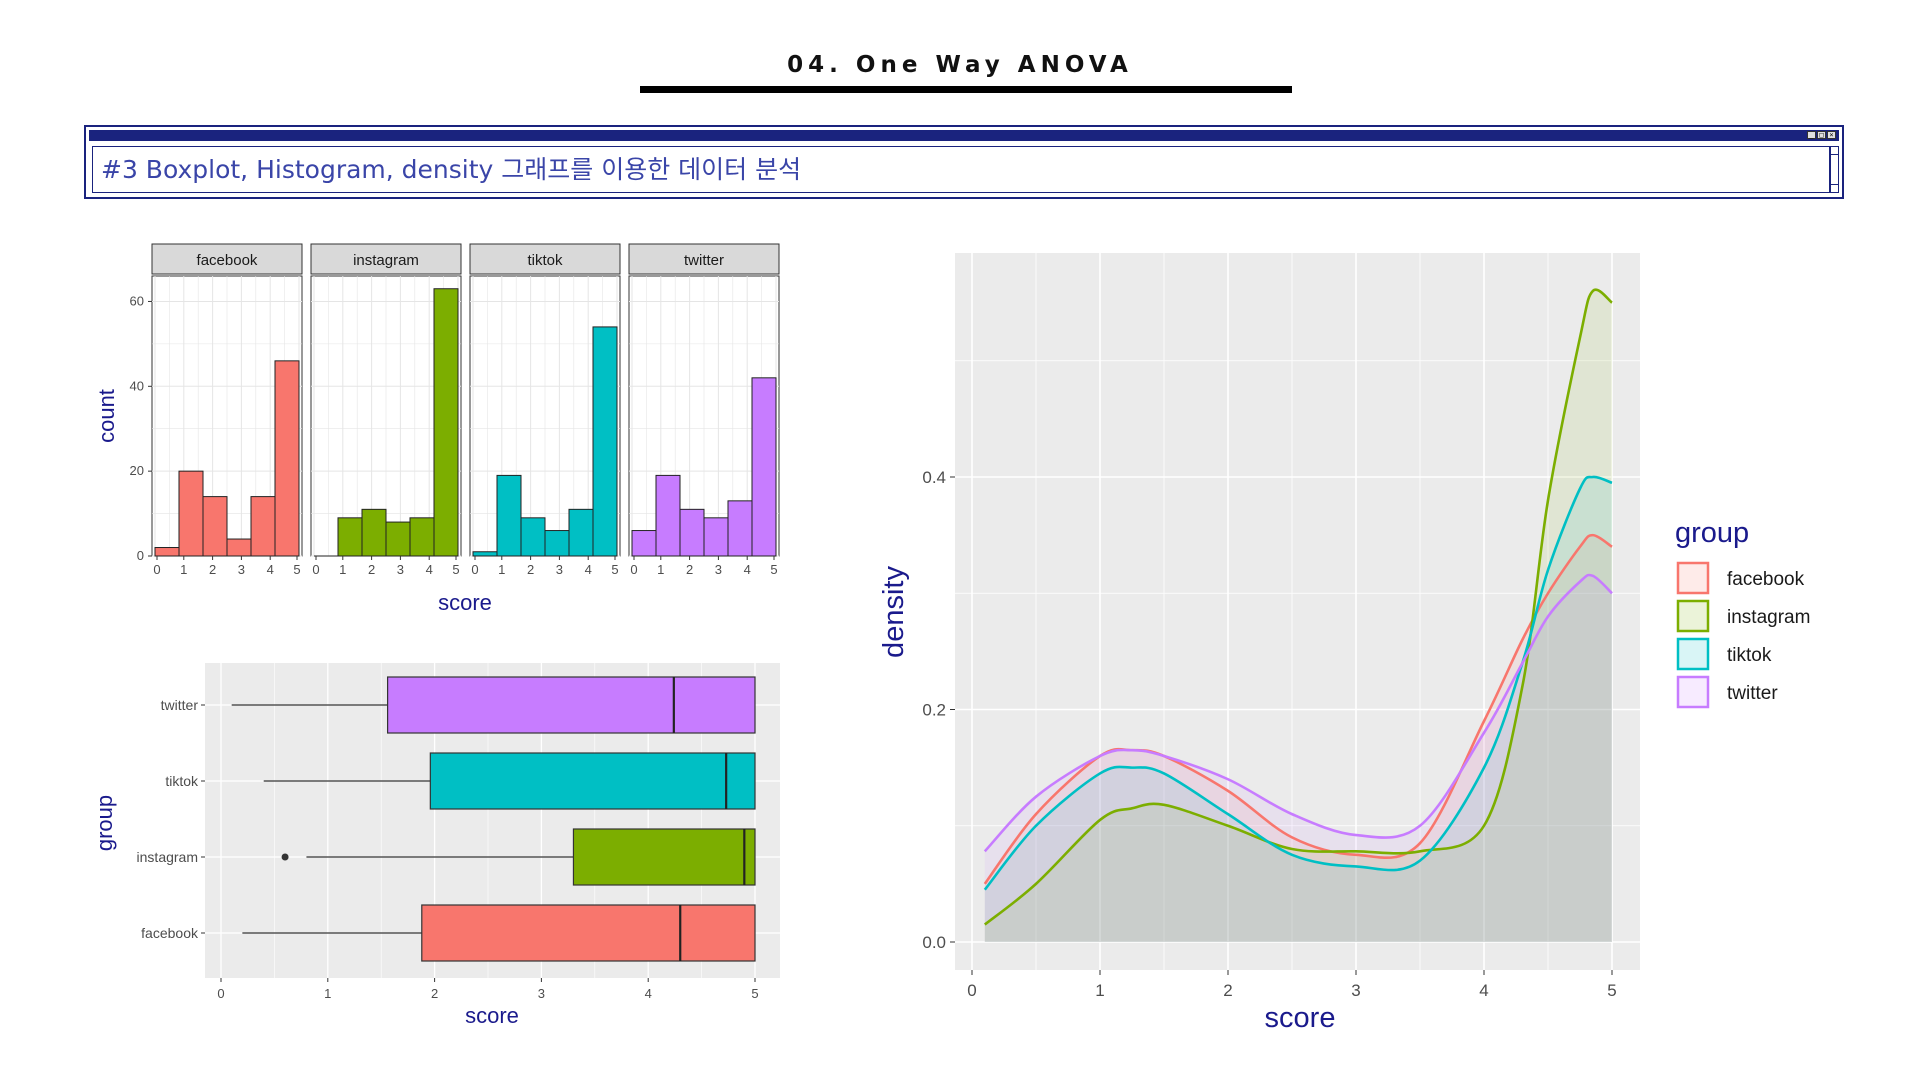  Describe the element at coordinates (1811, 135) in the screenshot. I see `minimize-icon: _` at that location.